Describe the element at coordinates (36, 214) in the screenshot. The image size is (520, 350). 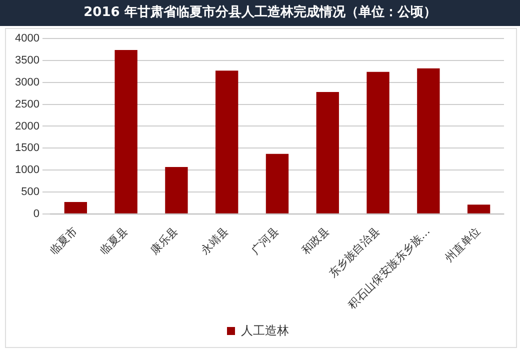
I see `y-tick-label: 0` at that location.